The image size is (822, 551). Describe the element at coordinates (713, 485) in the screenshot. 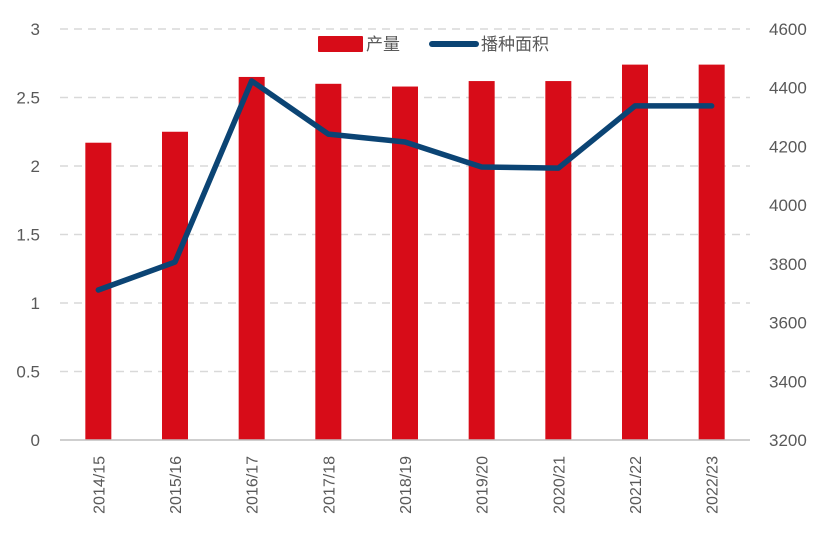

I see `x-tick-label: 2022/23` at that location.